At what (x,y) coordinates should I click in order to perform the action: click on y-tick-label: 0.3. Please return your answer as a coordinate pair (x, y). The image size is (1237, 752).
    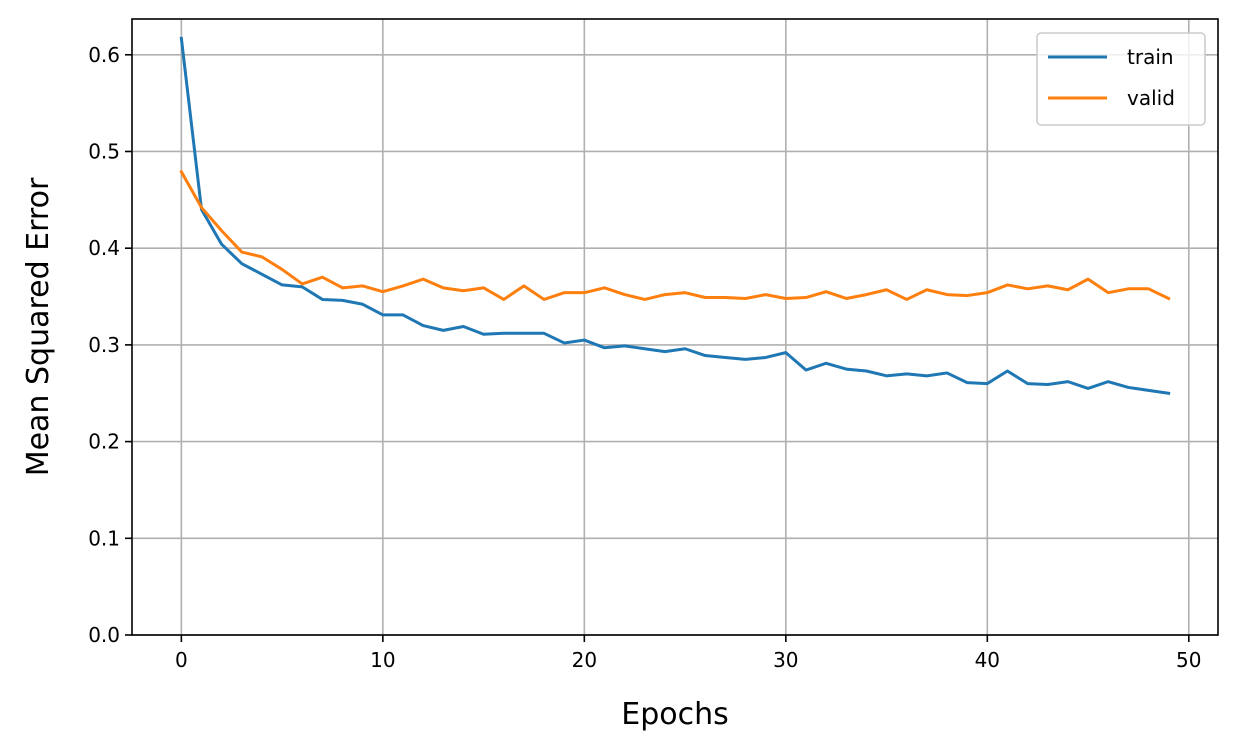
    Looking at the image, I should click on (104, 345).